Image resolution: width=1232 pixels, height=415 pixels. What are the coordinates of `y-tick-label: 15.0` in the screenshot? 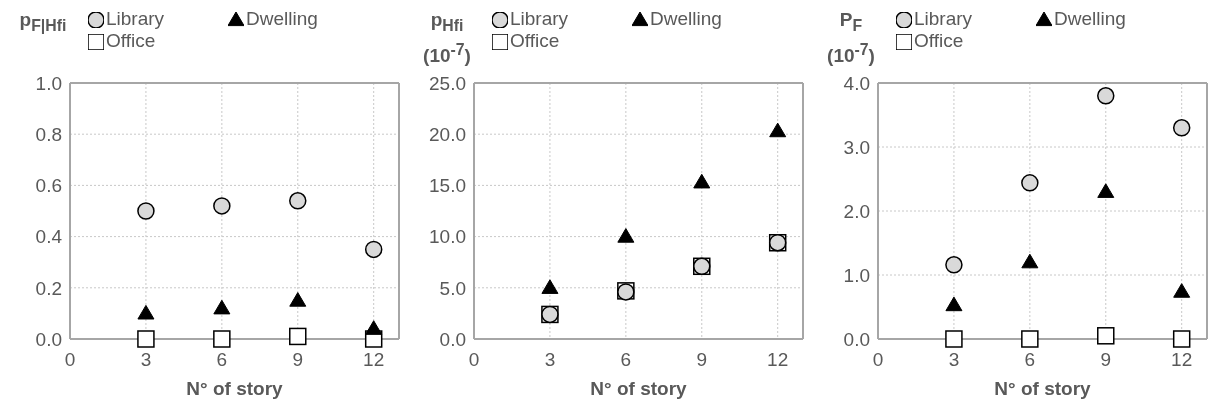 It's located at (447, 186).